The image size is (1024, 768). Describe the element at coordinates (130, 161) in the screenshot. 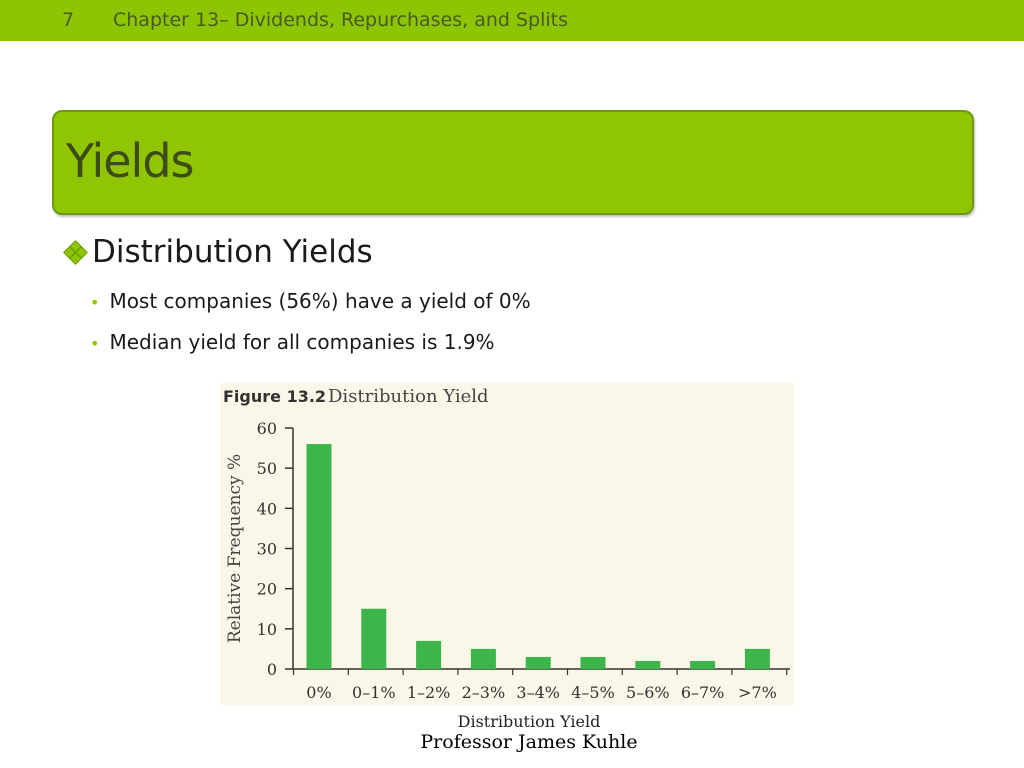

I see `slide-title: Yields` at that location.